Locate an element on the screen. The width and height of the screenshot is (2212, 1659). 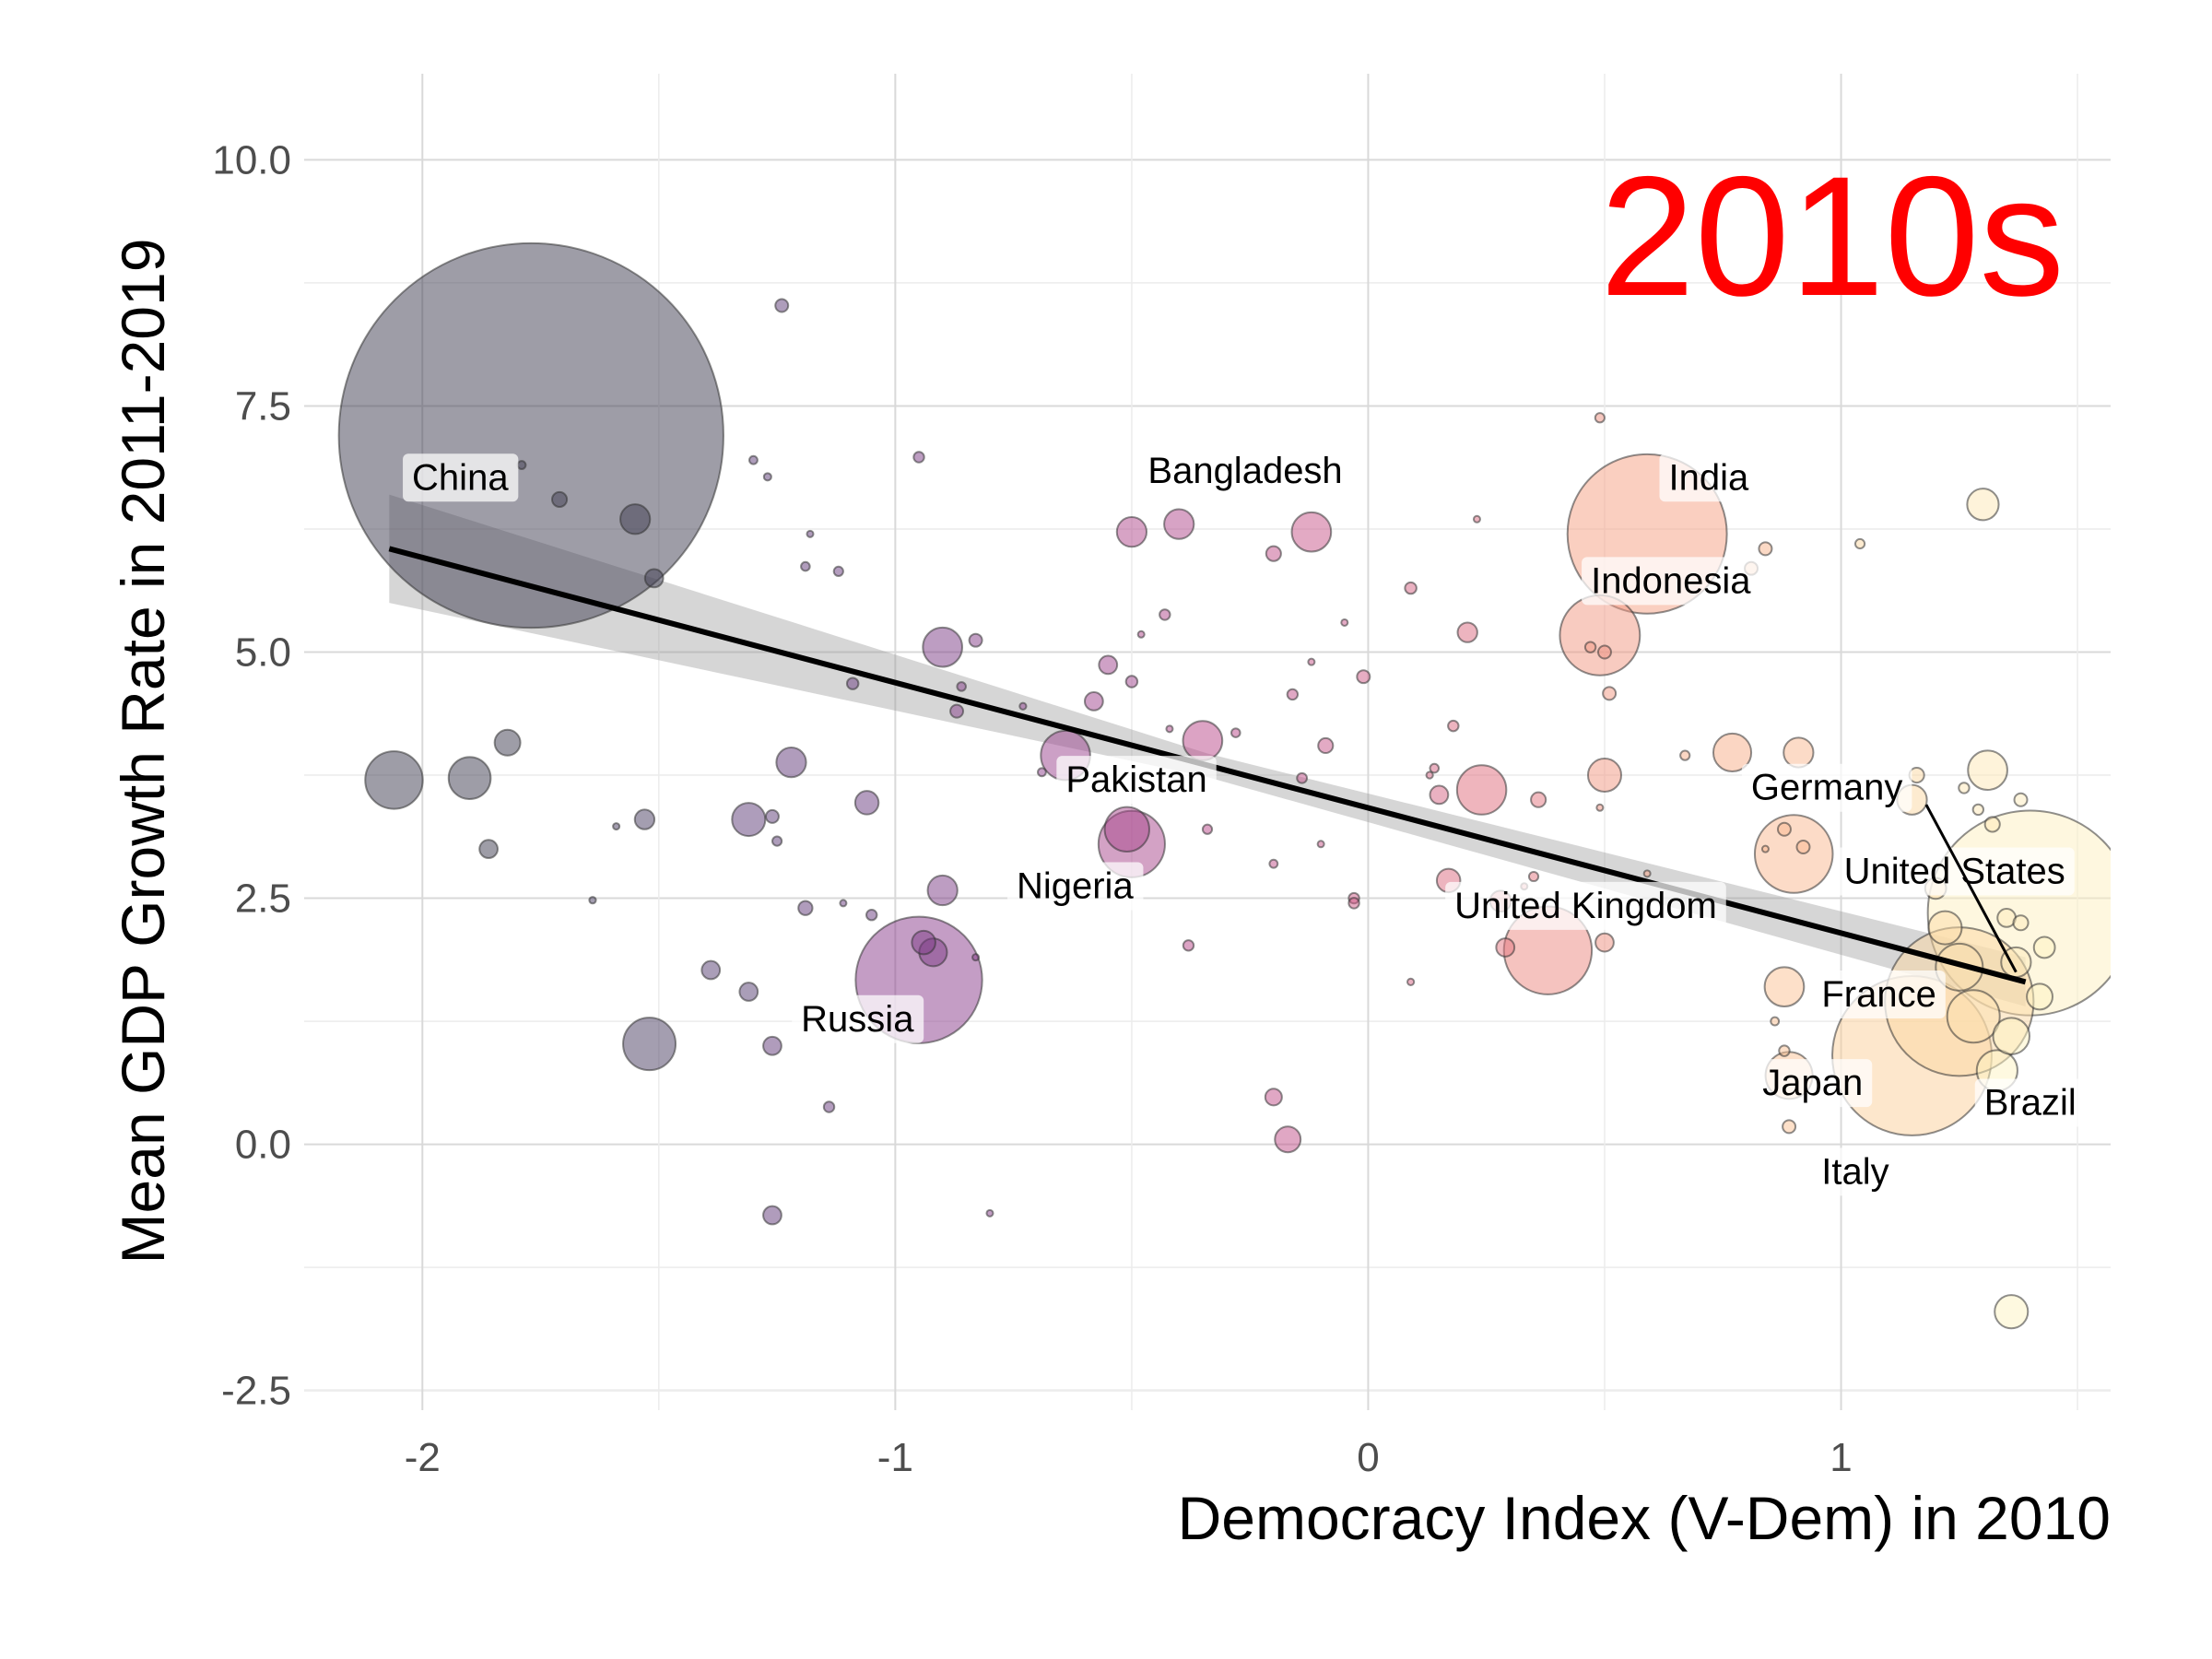
country-label-text: China is located at coordinates (460, 477).